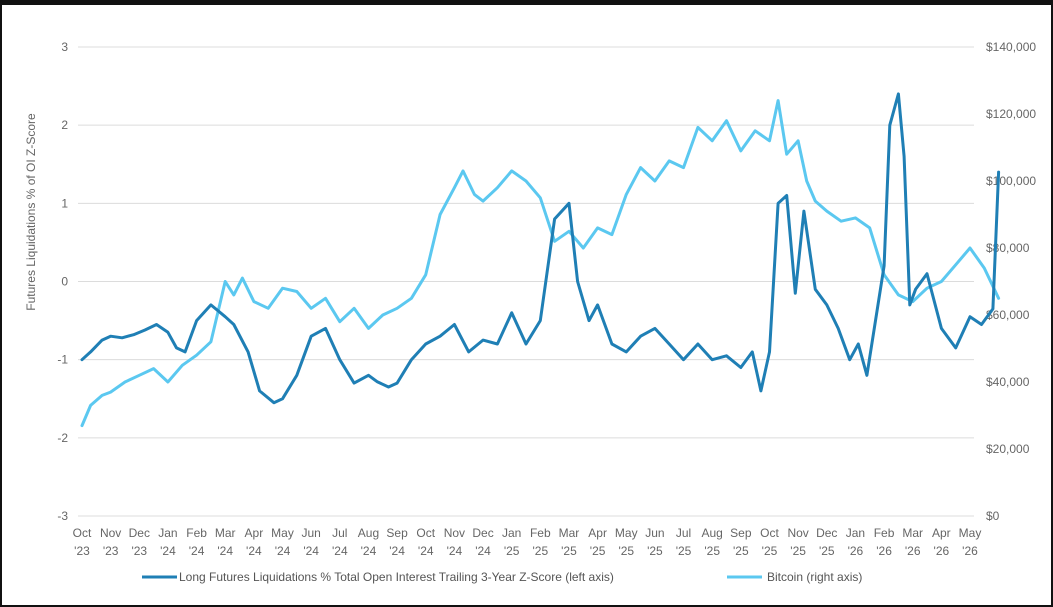  I want to click on right-tick-label: $0, so click(993, 516).